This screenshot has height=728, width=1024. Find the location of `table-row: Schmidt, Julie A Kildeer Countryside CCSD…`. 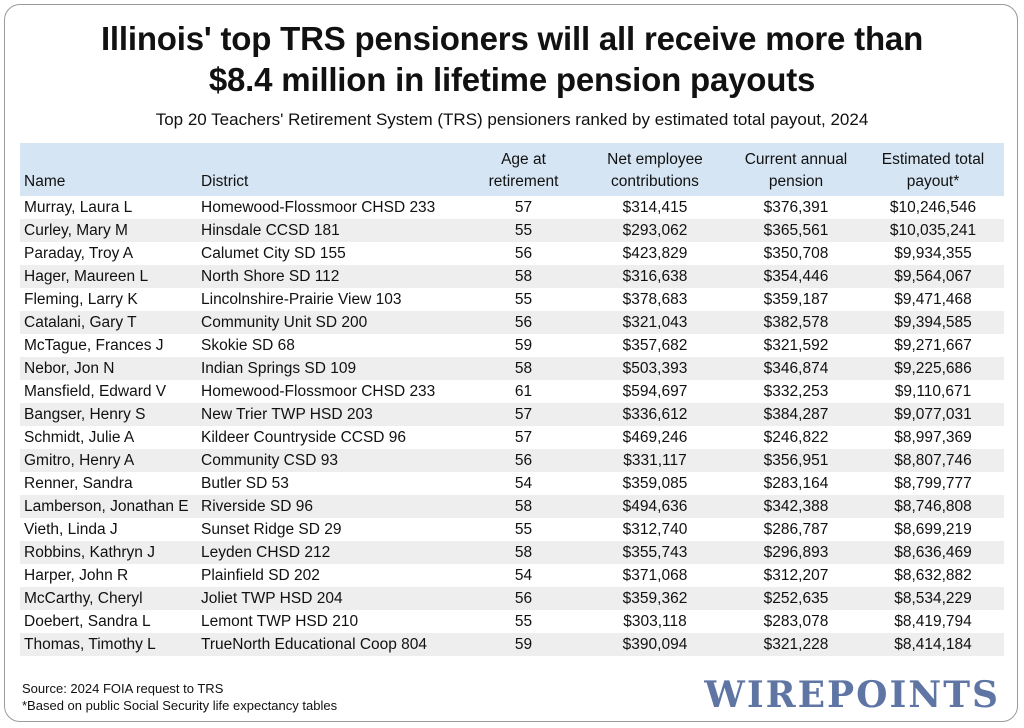

table-row: Schmidt, Julie A Kildeer Countryside CCSD… is located at coordinates (512, 437).